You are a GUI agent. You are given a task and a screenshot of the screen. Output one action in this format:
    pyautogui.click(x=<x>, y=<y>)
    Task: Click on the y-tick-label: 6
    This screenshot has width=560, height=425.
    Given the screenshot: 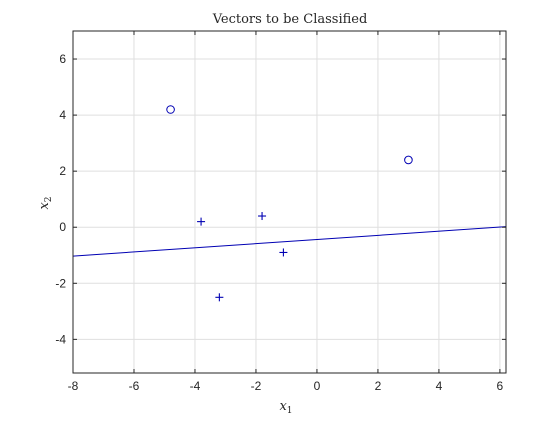 What is the action you would take?
    pyautogui.click(x=62, y=59)
    